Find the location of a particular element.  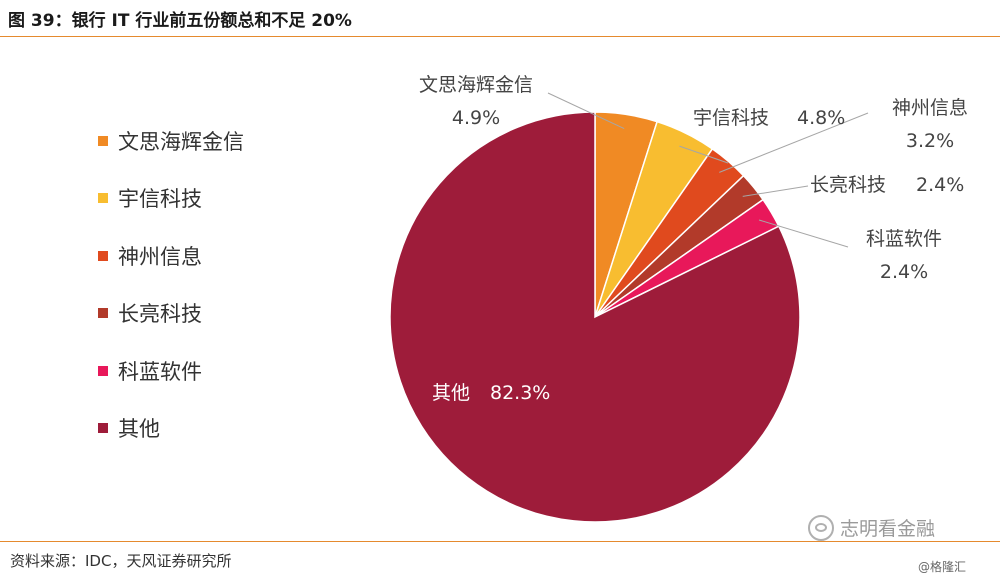

header-divider is located at coordinates (500, 36).